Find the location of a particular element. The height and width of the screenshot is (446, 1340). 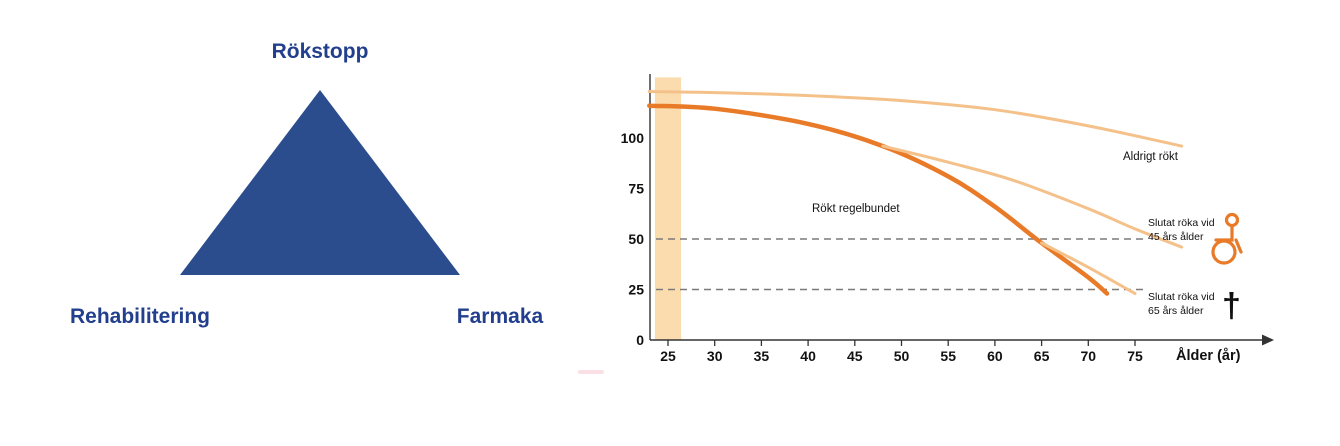

x-axis-ticks: 25 30 35 40 45 50 55 60 65 70 75 is located at coordinates (901, 352).